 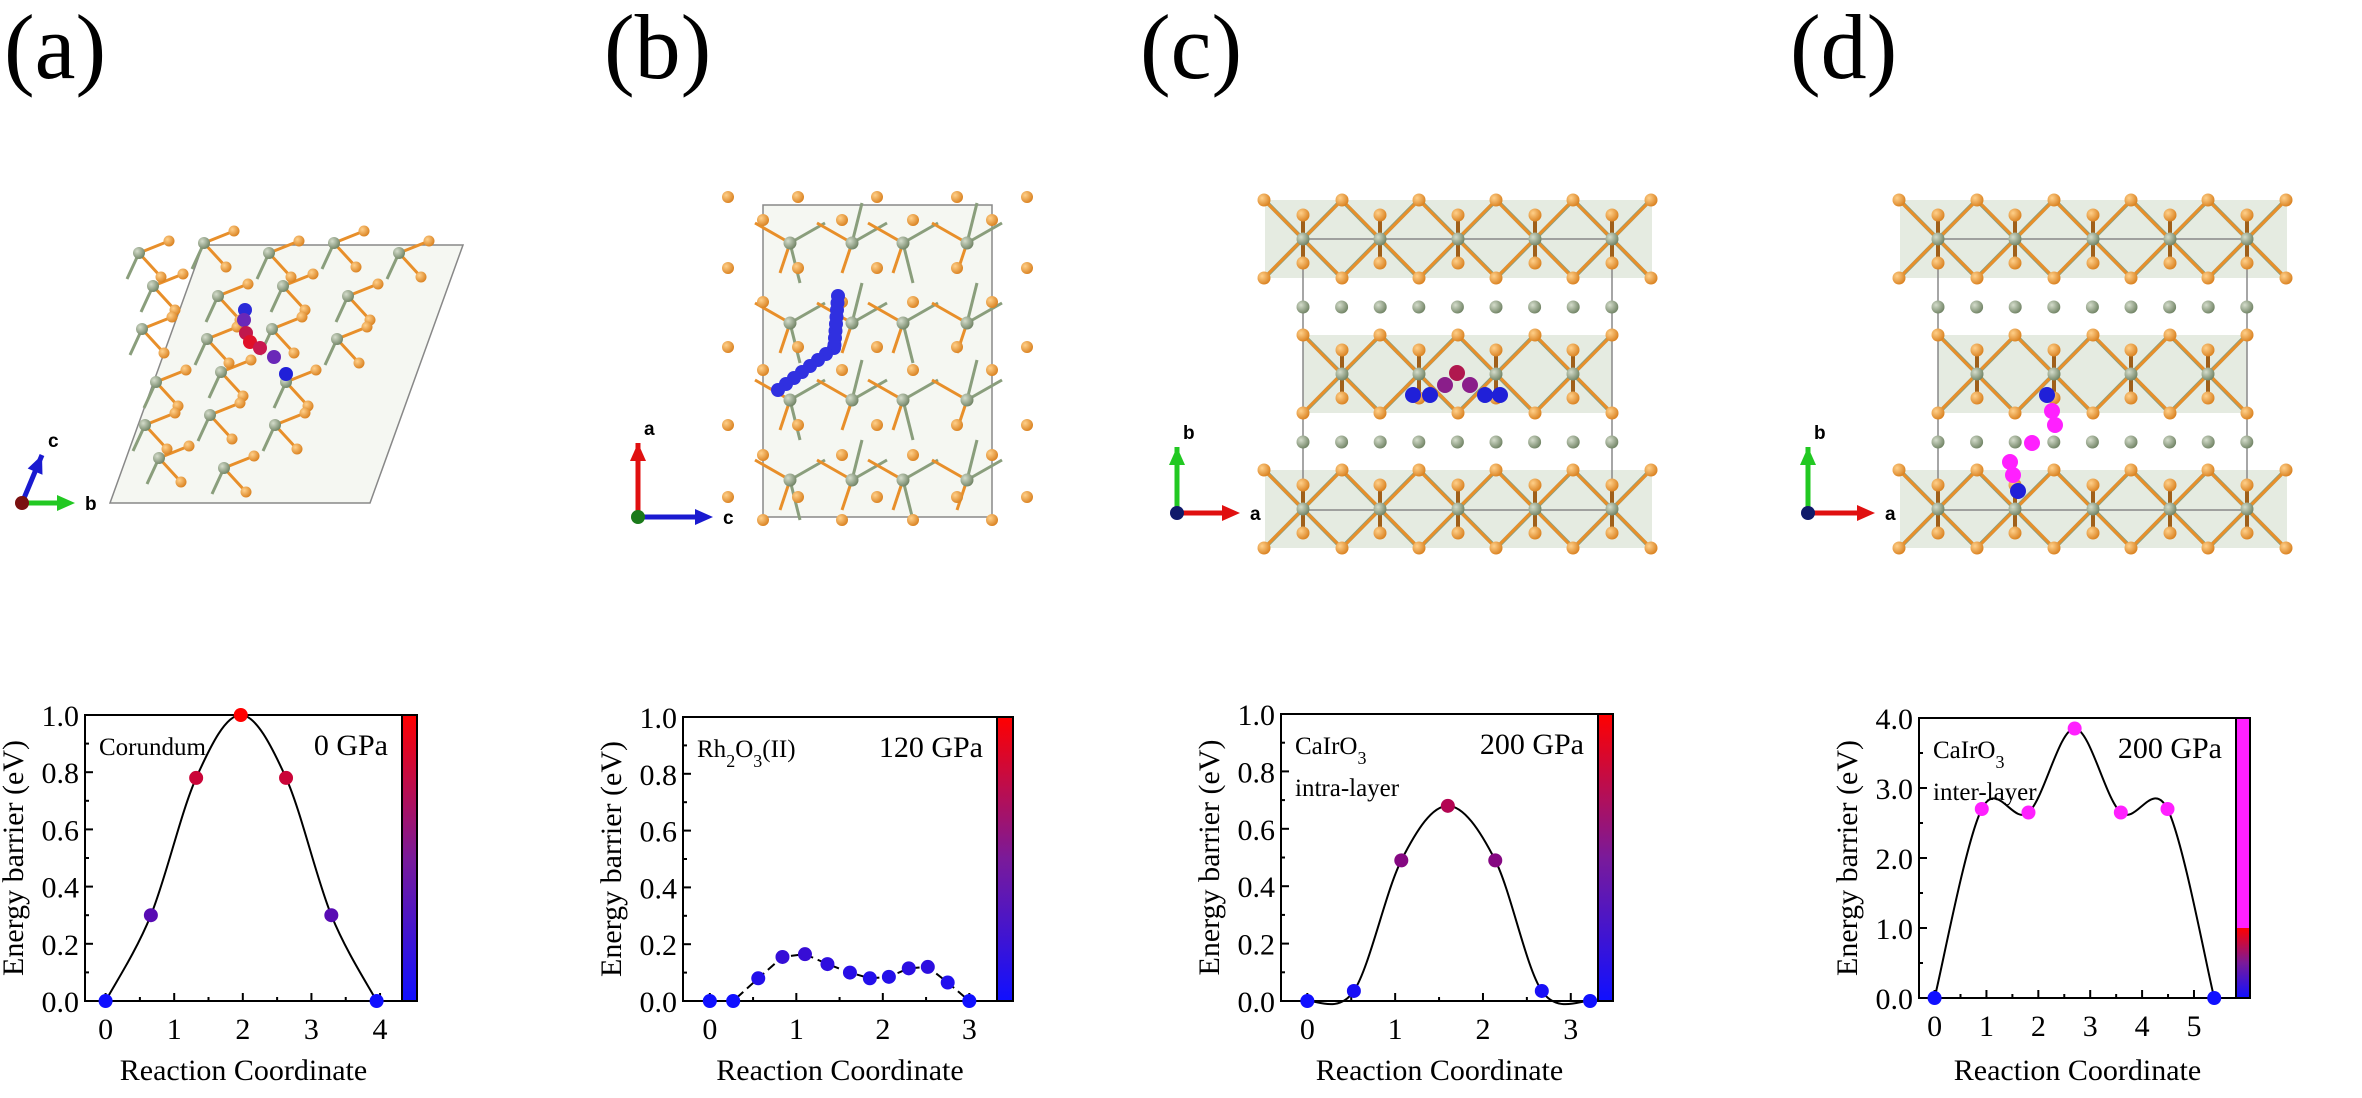 What do you see at coordinates (153, 747) in the screenshot?
I see `material-label: Corundum` at bounding box center [153, 747].